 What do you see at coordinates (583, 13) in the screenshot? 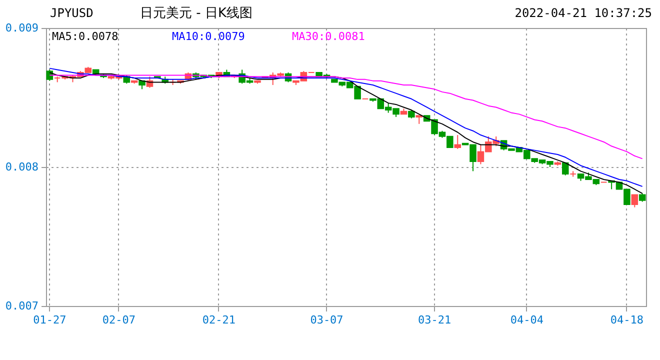
I see `text: 2022-04-21 10:37:25` at bounding box center [583, 13].